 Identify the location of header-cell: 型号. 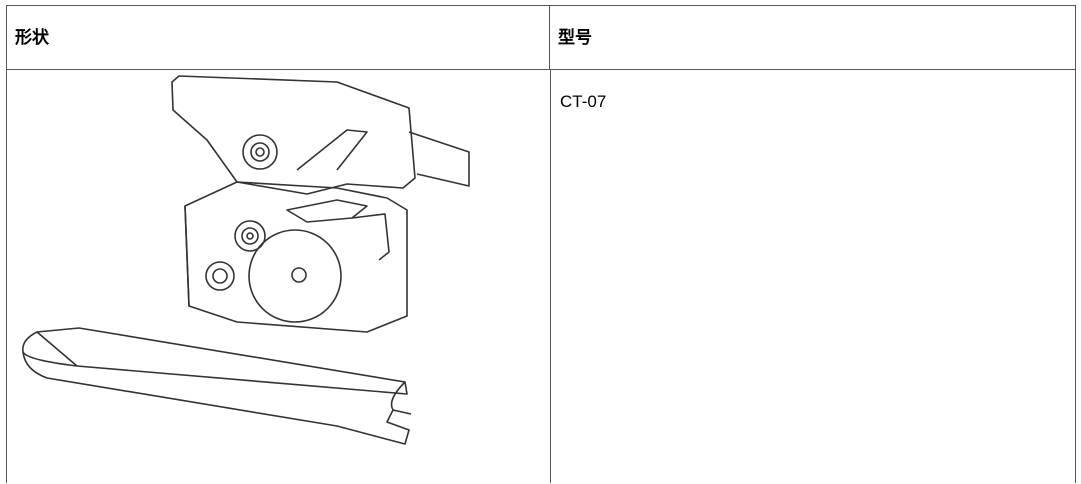
(812, 38).